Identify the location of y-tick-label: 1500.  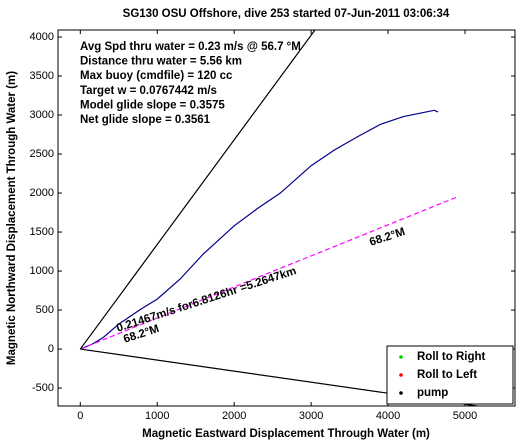
(42, 232).